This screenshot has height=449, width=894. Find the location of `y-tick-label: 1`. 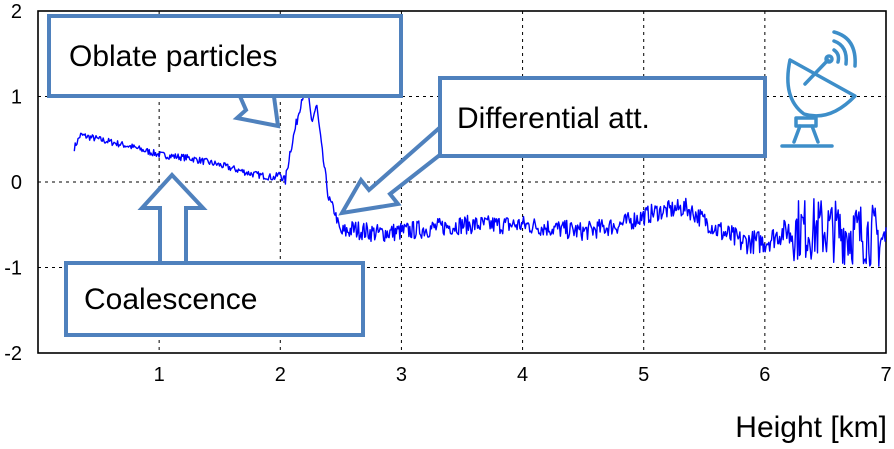

y-tick-label: 1 is located at coordinates (16, 98).